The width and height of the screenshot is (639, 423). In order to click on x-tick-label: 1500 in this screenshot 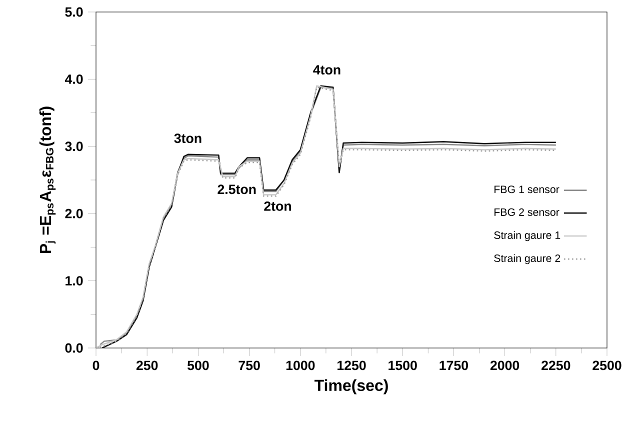, I will do `click(402, 365)`.